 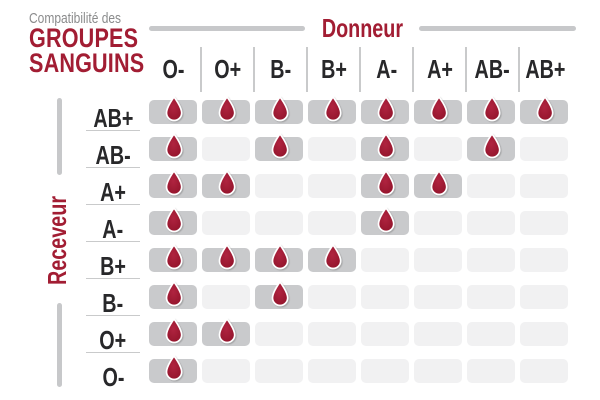 I want to click on title-eyebrow-text: Compatibilité des, so click(x=75, y=18).